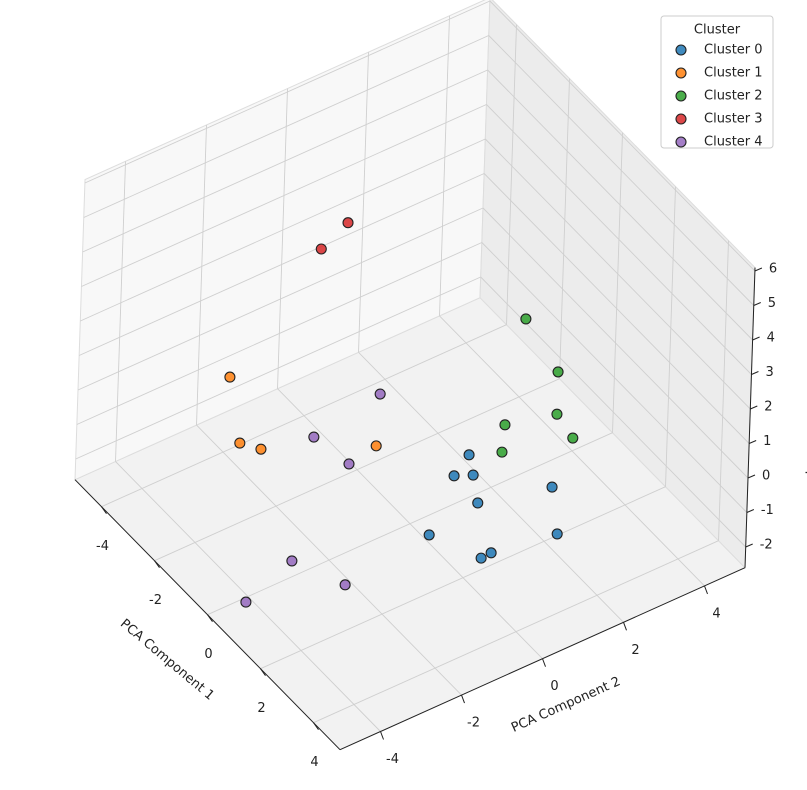  Describe the element at coordinates (102, 546) in the screenshot. I see `x-tick-label: -4` at that location.